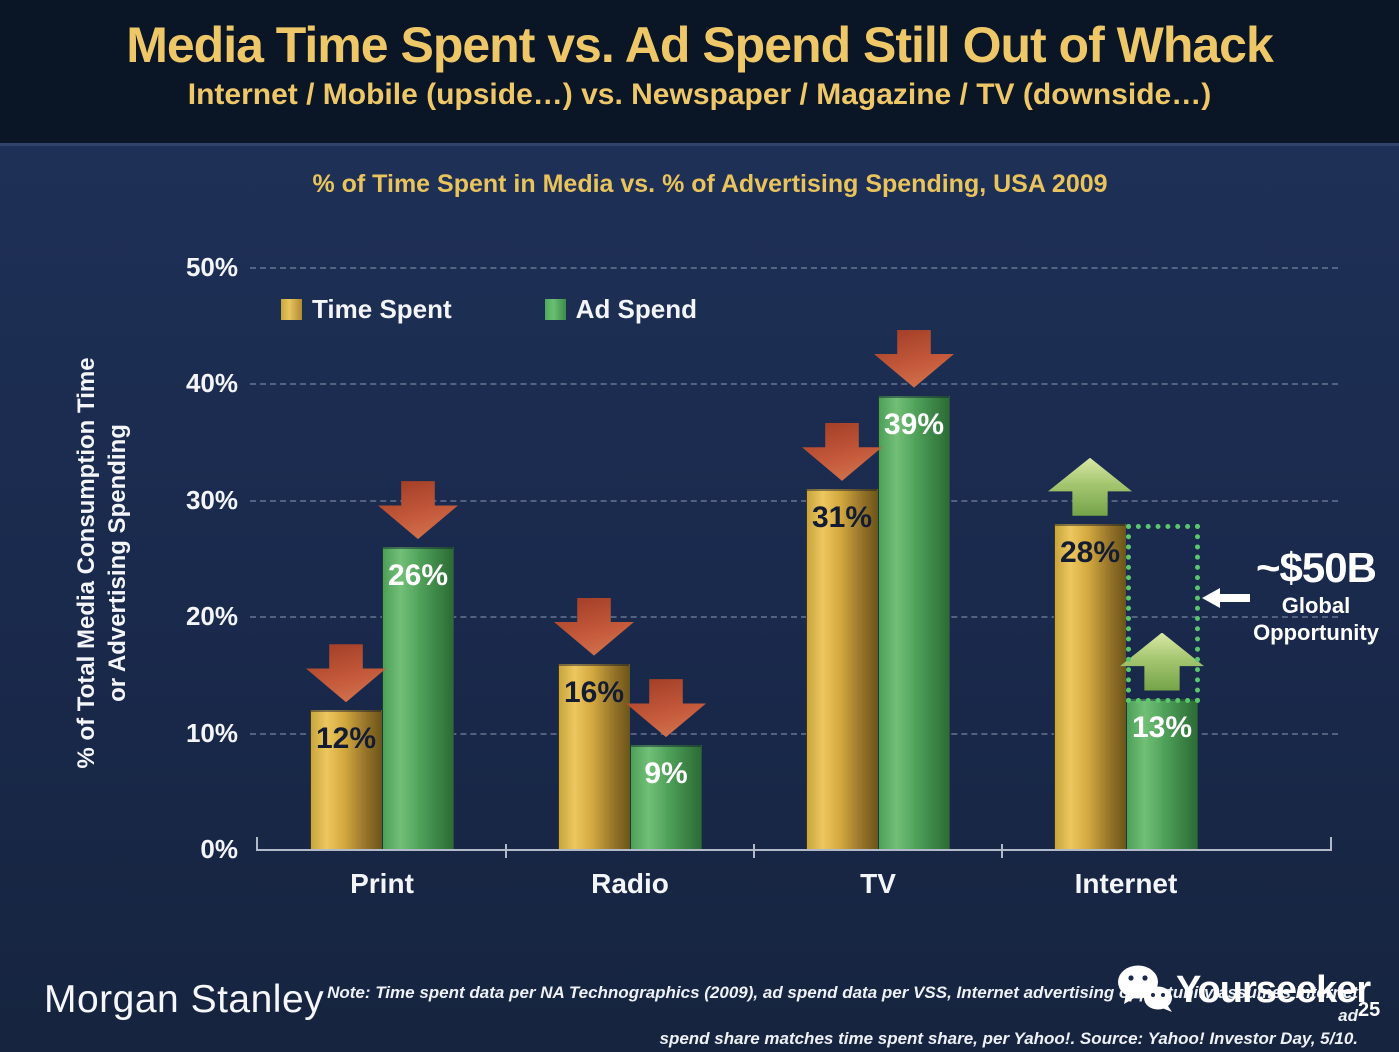 This screenshot has height=1052, width=1399. What do you see at coordinates (257, 843) in the screenshot?
I see `x-axis-left-tick` at bounding box center [257, 843].